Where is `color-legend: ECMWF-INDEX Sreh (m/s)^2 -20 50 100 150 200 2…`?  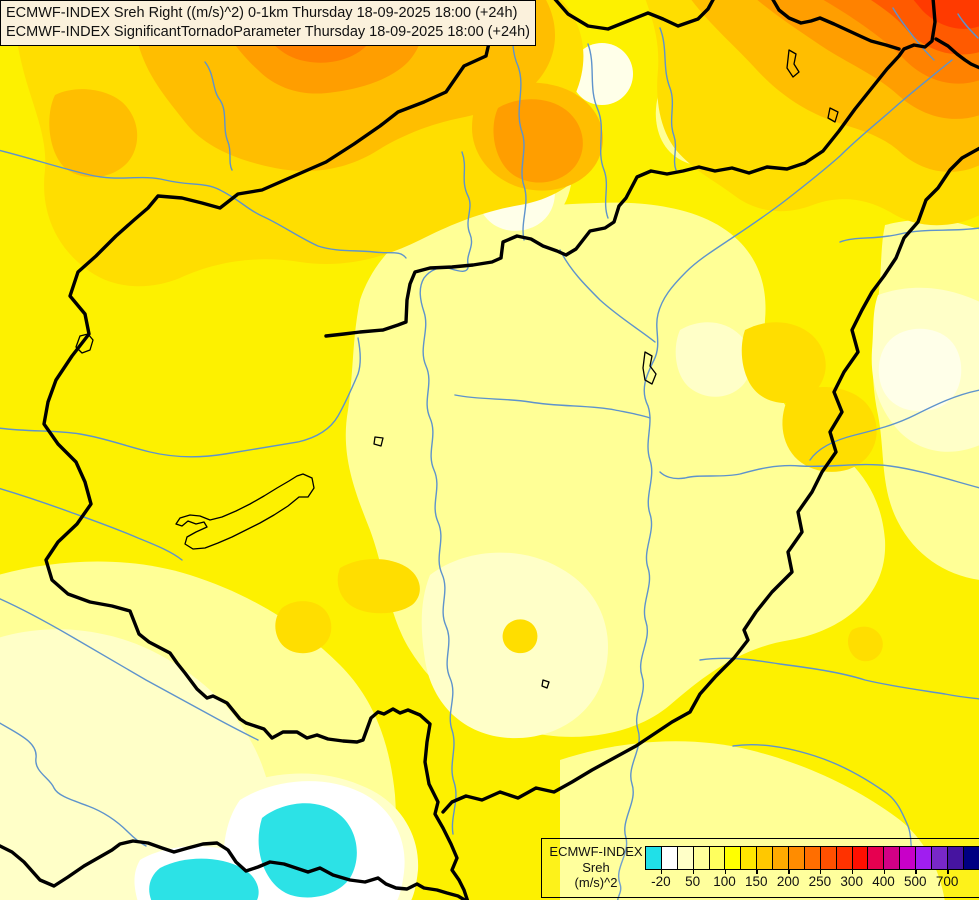 color-legend: ECMWF-INDEX Sreh (m/s)^2 -20 50 100 150 200 2… is located at coordinates (760, 868).